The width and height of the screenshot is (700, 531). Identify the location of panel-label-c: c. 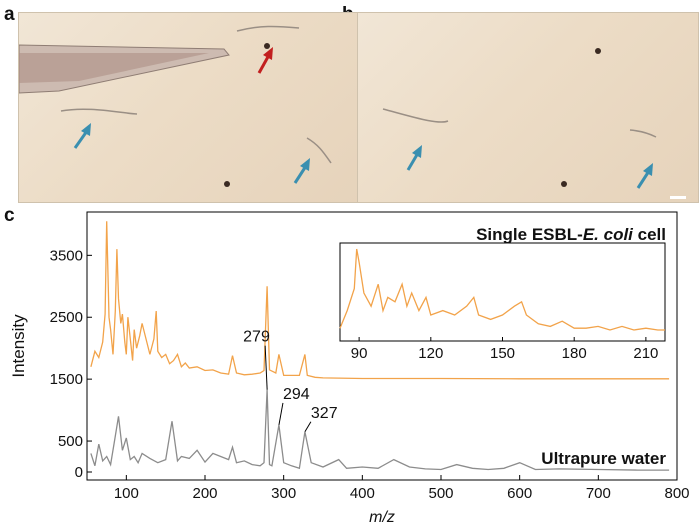
(9, 215).